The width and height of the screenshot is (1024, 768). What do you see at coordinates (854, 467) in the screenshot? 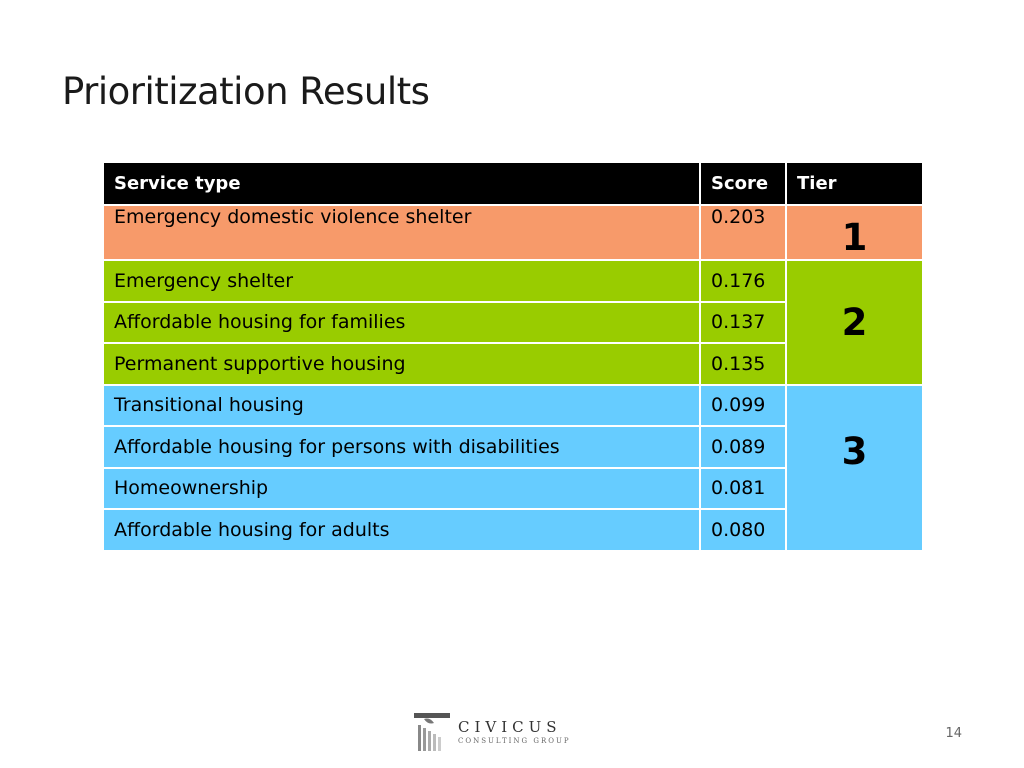
I see `tier-3-cell: 3` at bounding box center [854, 467].